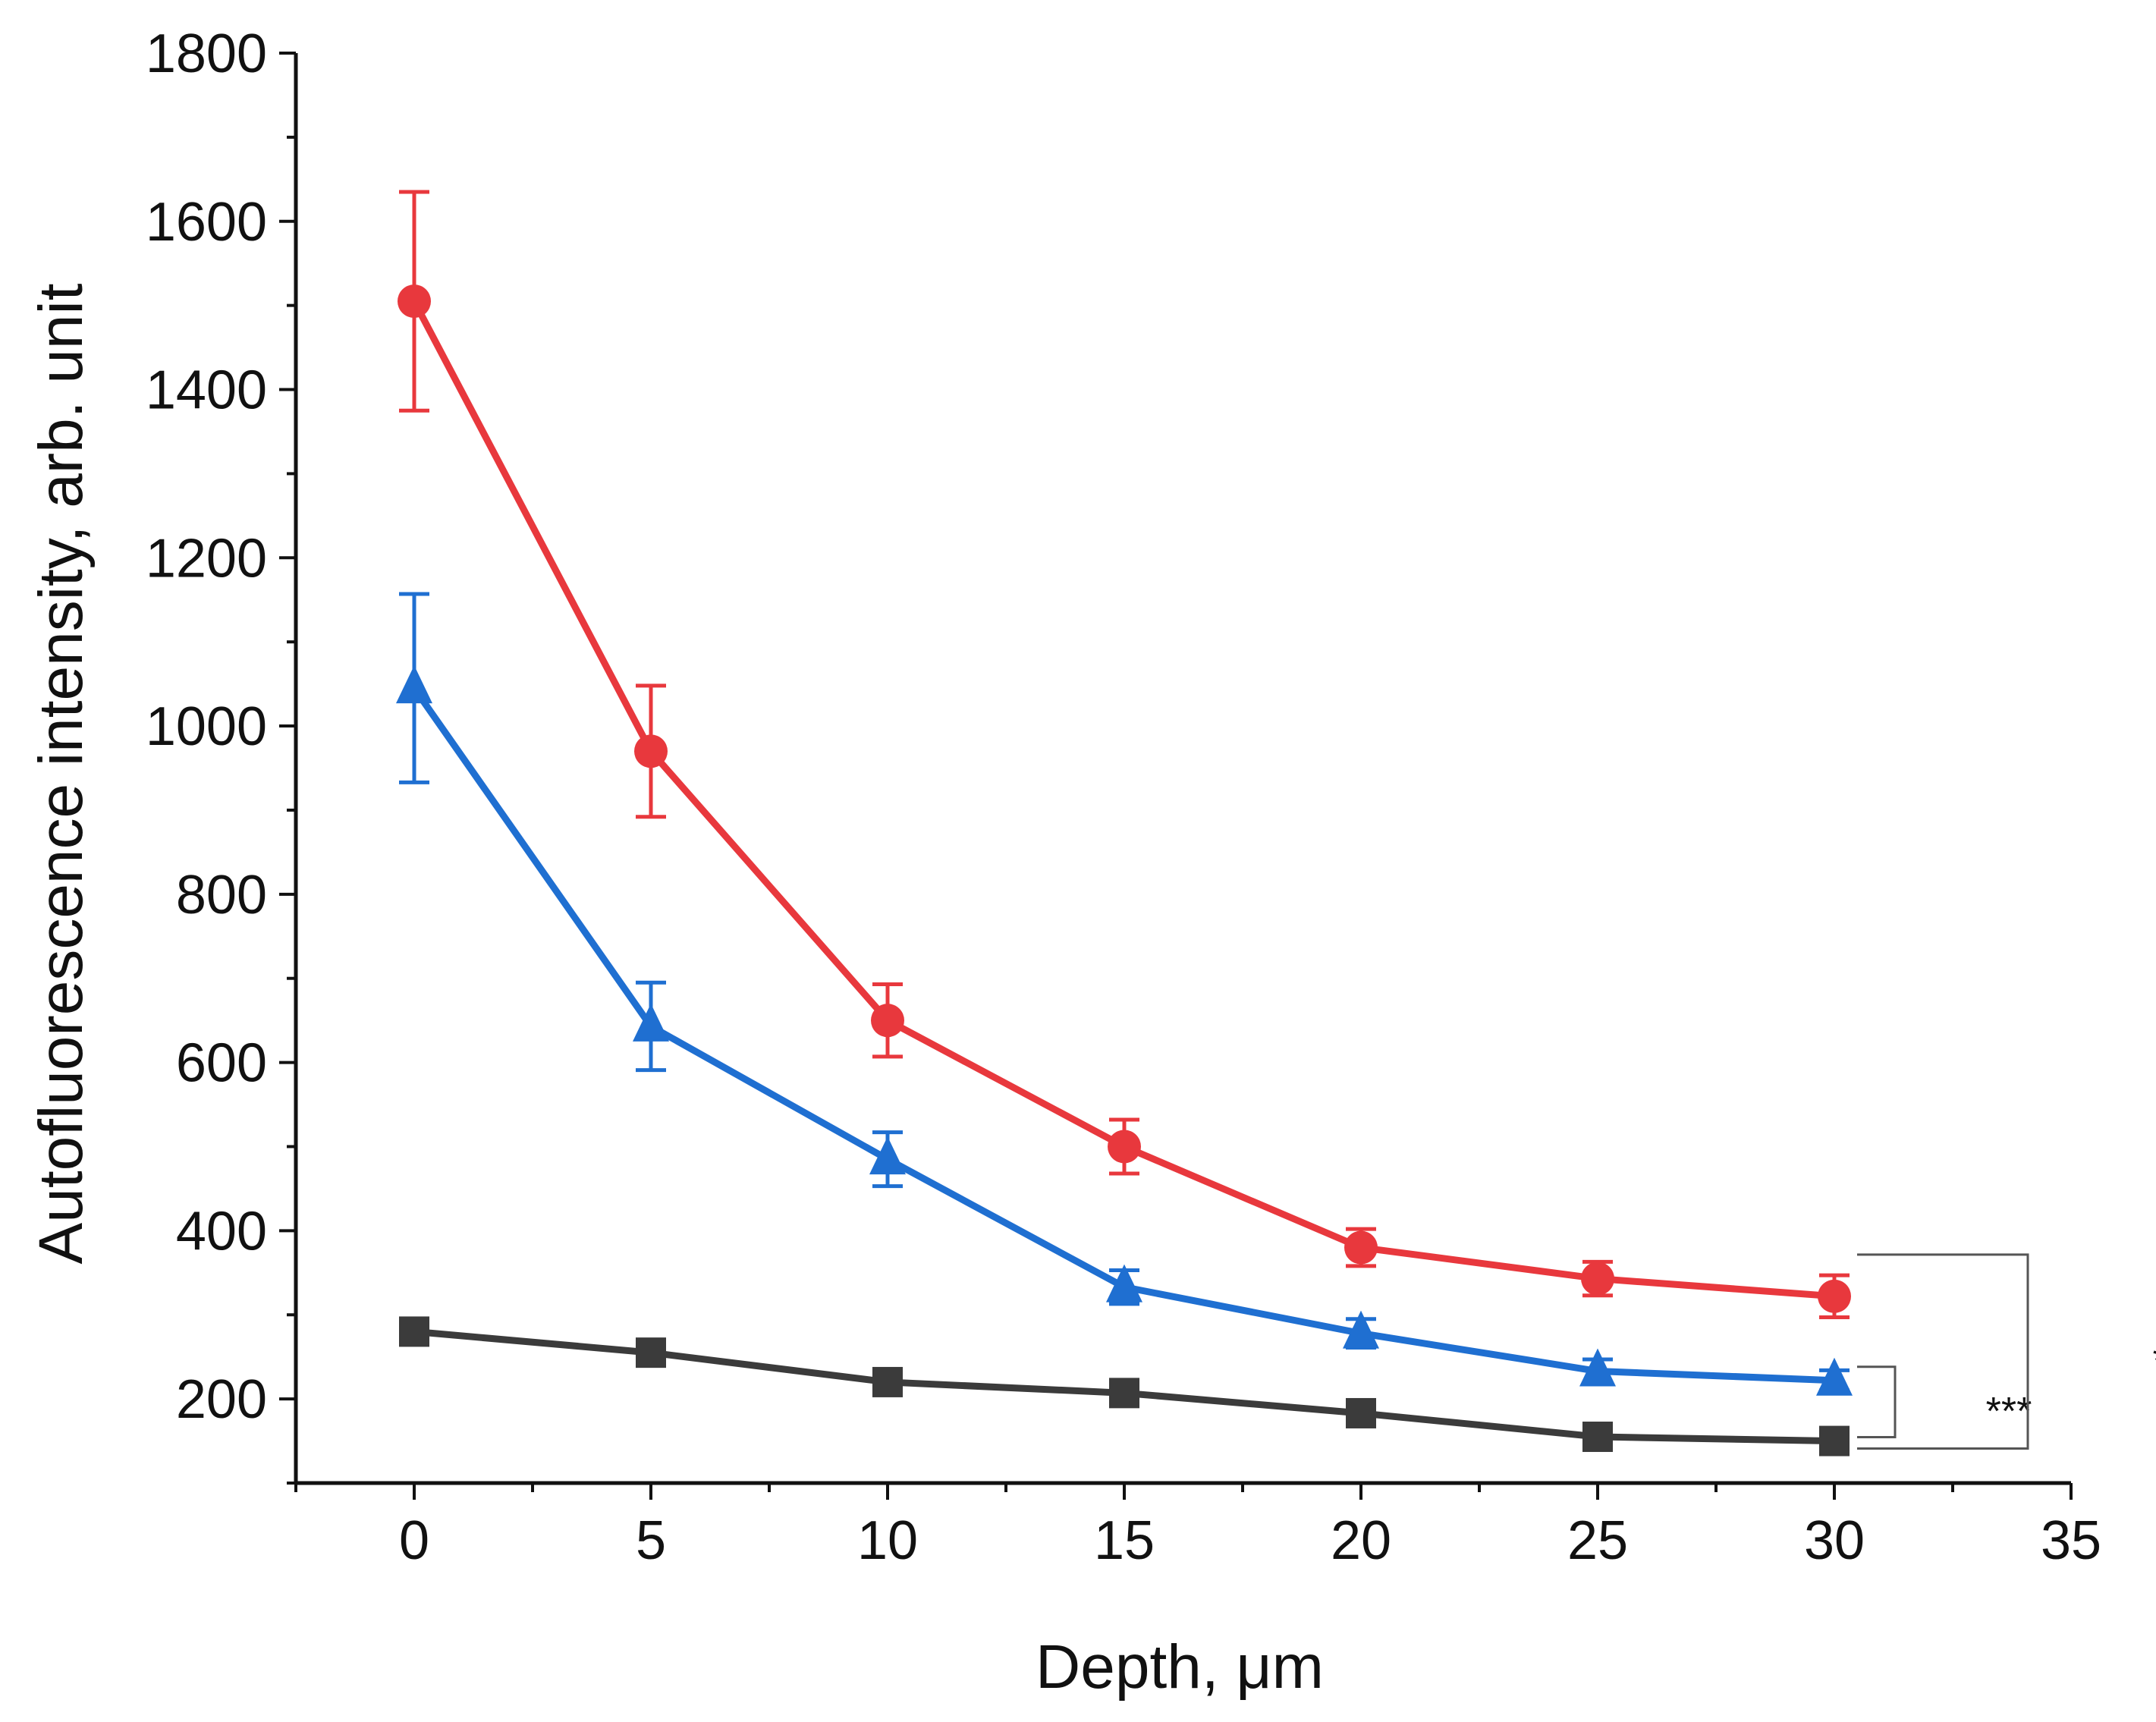 This screenshot has width=2156, height=1722. Describe the element at coordinates (2071, 1540) in the screenshot. I see `x-tick-label: 35` at that location.